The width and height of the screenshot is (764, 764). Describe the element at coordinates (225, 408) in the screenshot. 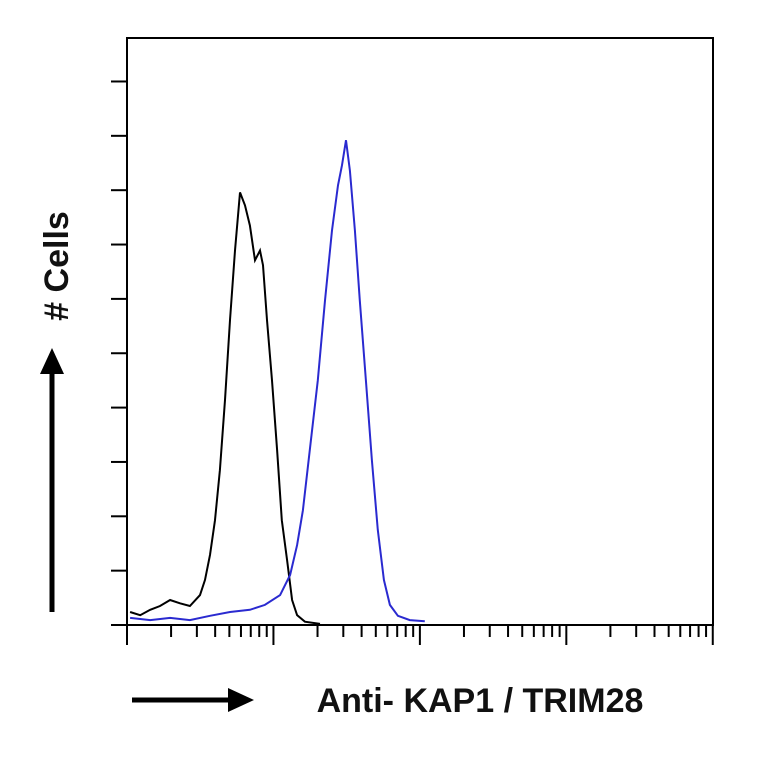

I see `histogram-line` at that location.